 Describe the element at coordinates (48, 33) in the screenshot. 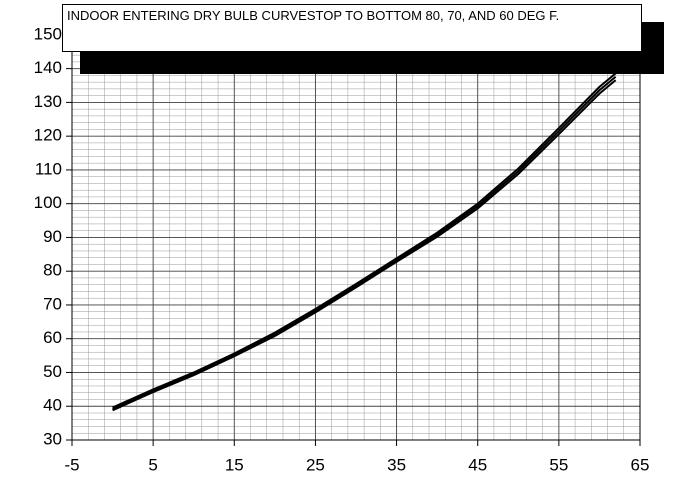

I see `y-tick-label: 150` at that location.